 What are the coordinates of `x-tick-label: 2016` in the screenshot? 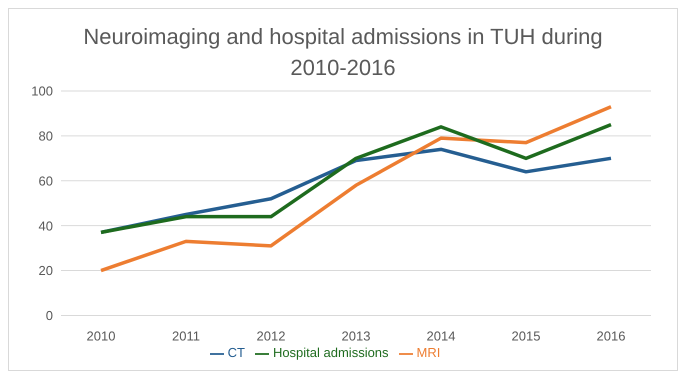 It's located at (611, 336).